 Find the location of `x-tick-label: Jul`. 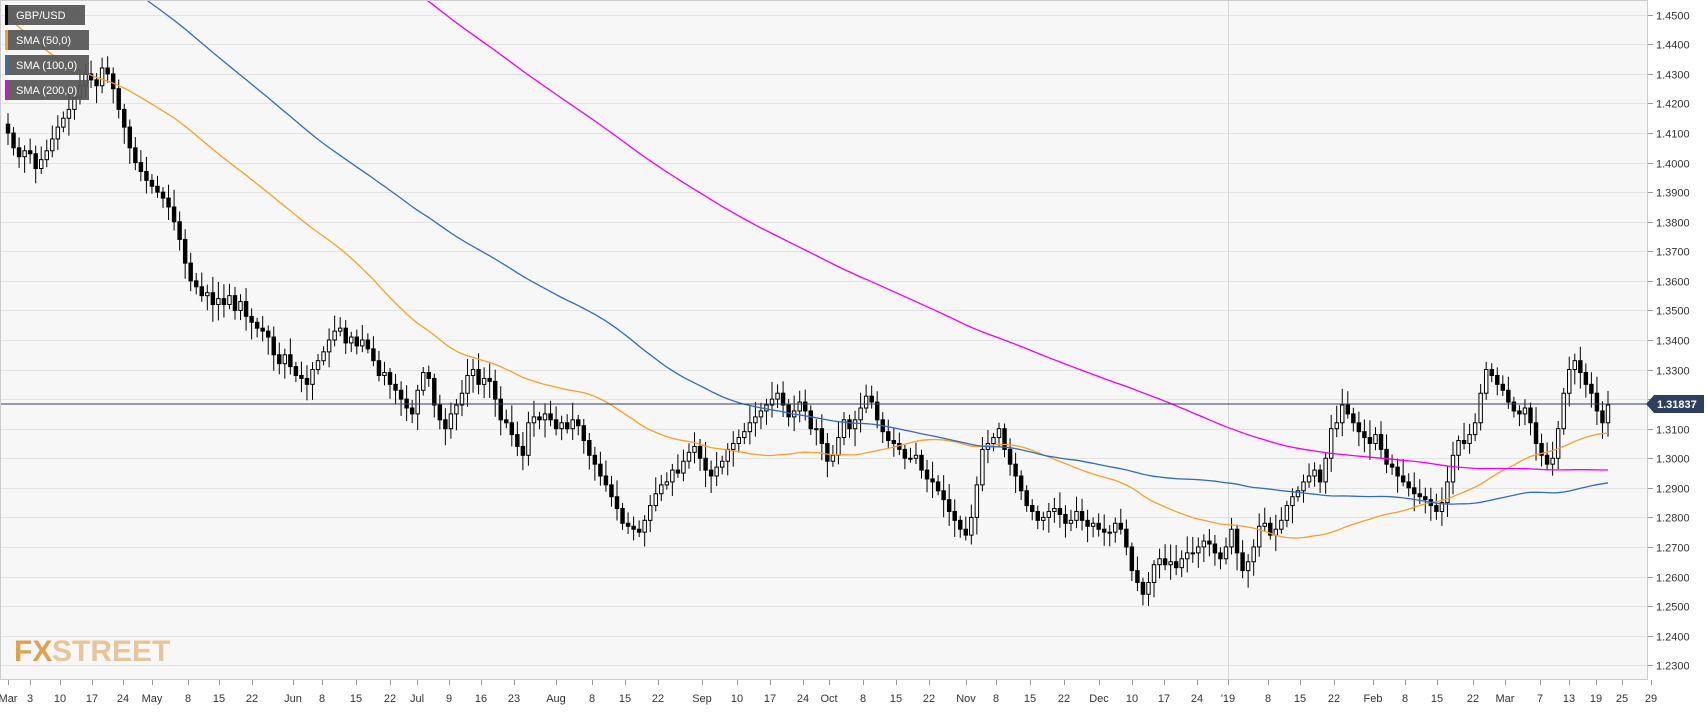

x-tick-label: Jul is located at coordinates (417, 699).